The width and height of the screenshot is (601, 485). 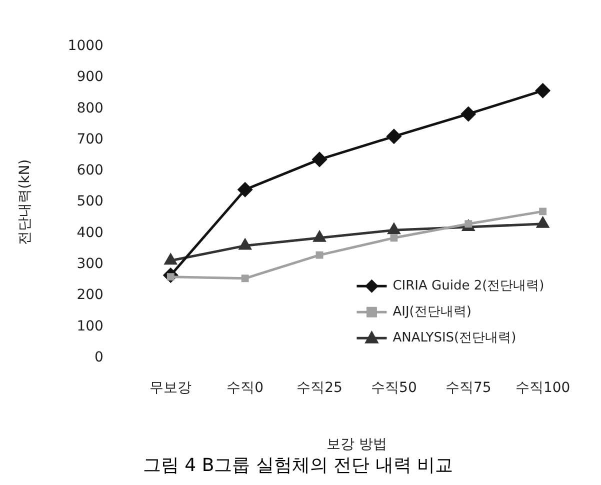 I want to click on legend-label: CIRIA Guide 2(전단내력), so click(x=468, y=286).